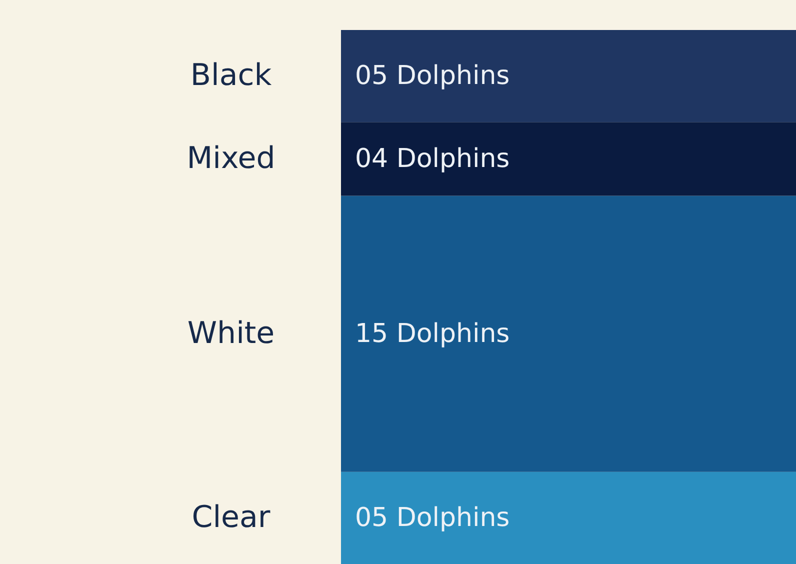 This screenshot has width=796, height=564. What do you see at coordinates (231, 76) in the screenshot?
I see `text: Black` at bounding box center [231, 76].